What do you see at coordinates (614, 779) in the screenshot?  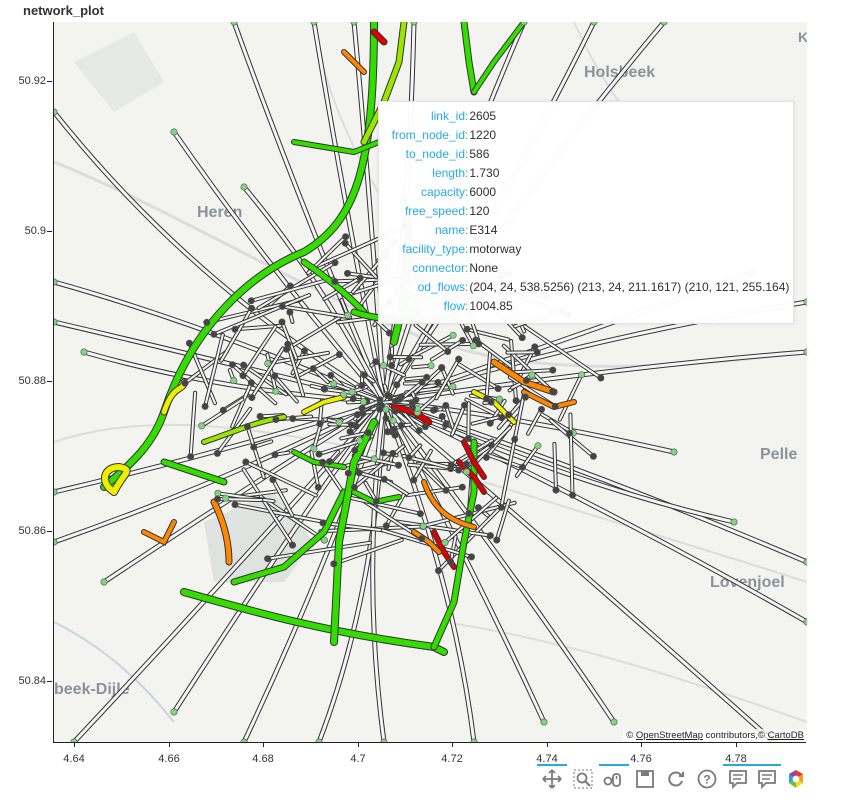 I see `wheel-zoom-tool-icon` at bounding box center [614, 779].